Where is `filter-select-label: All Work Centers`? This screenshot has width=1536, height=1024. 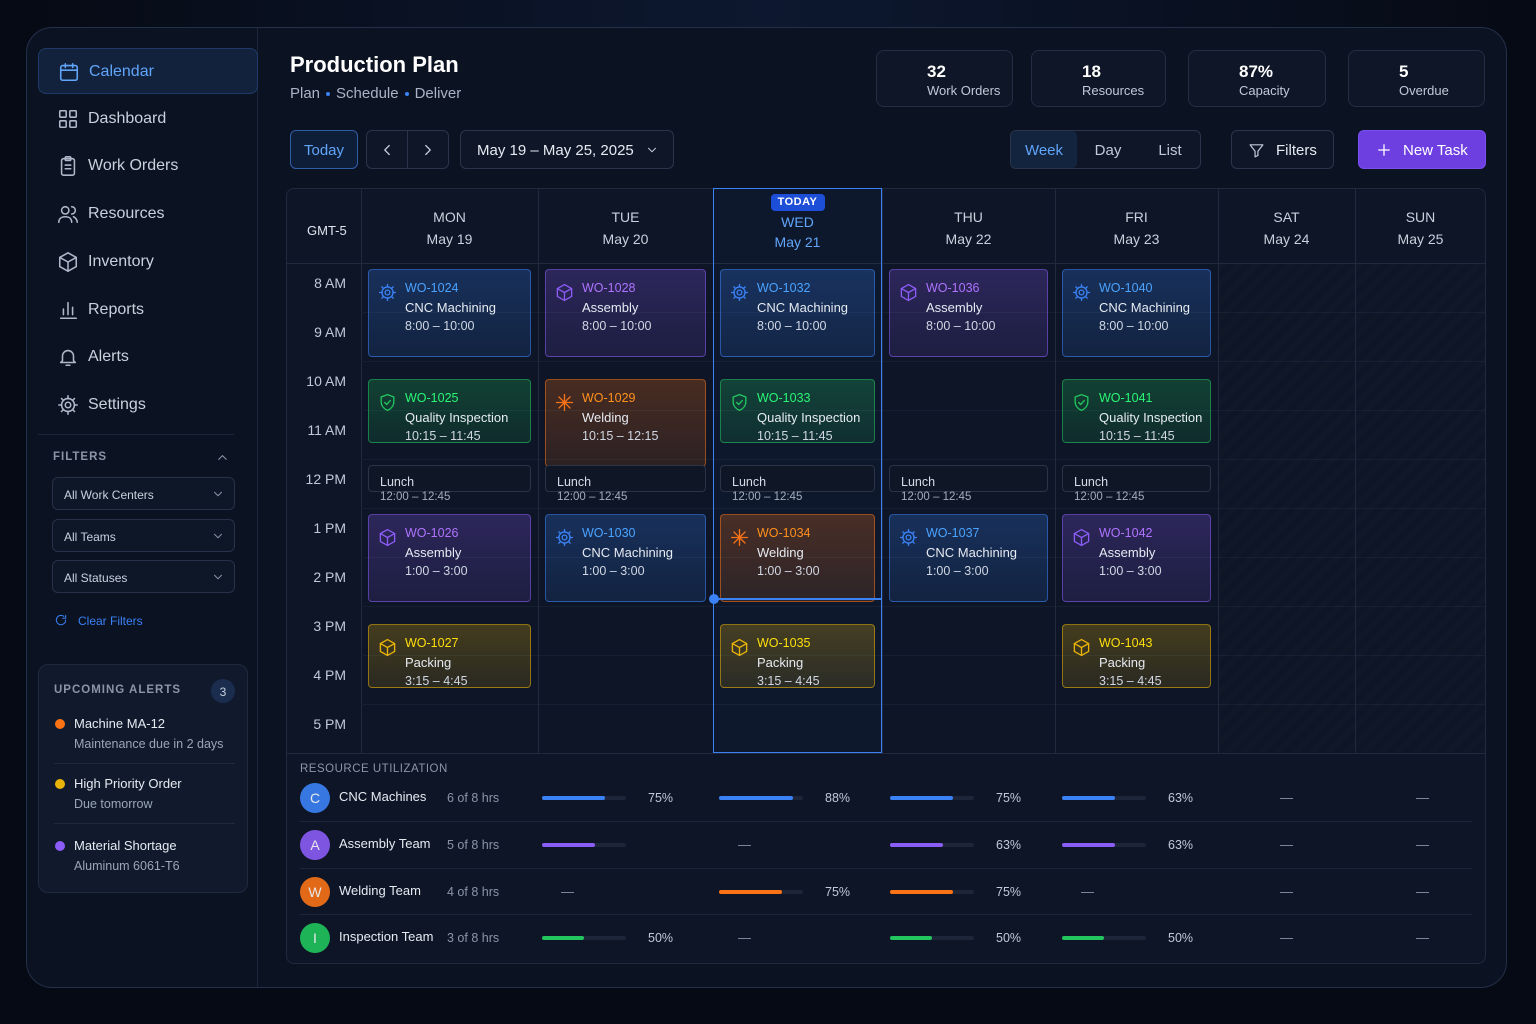
filter-select-label: All Work Centers is located at coordinates (109, 495).